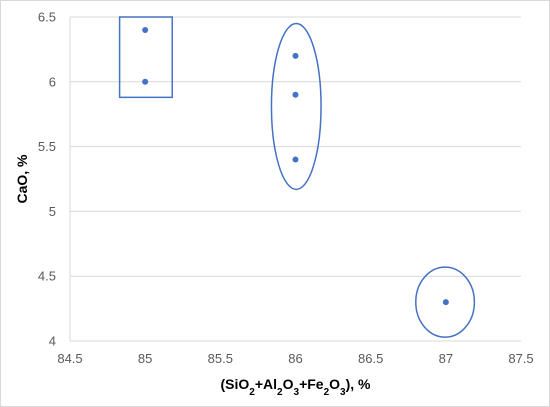 Image resolution: width=550 pixels, height=407 pixels. Describe the element at coordinates (47, 146) in the screenshot. I see `y-tick-label: 5.5` at that location.